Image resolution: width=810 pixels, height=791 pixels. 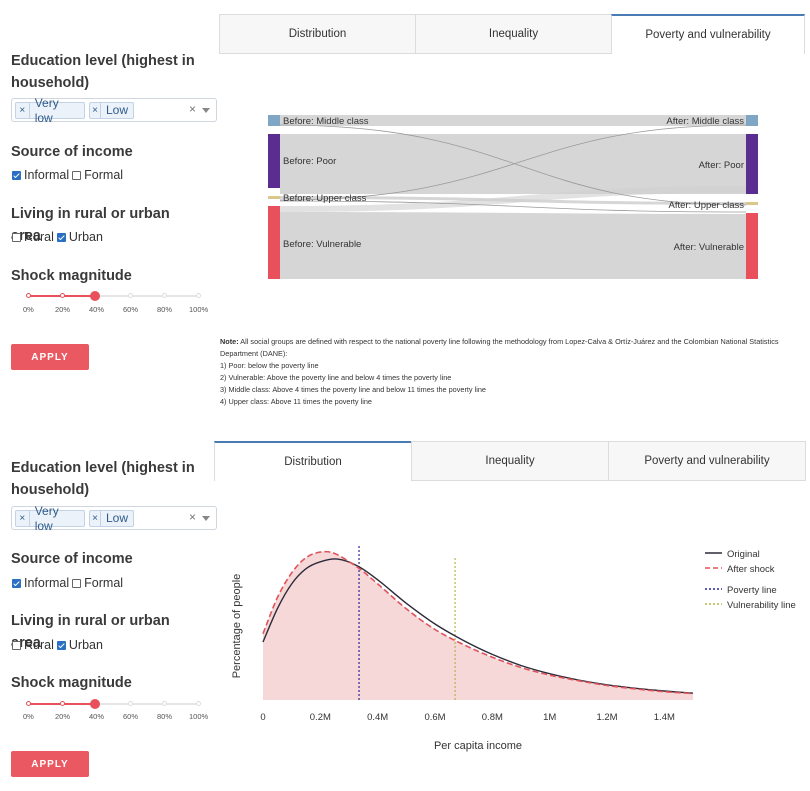 I want to click on label-after-upper: After: Upper class, so click(x=707, y=205).